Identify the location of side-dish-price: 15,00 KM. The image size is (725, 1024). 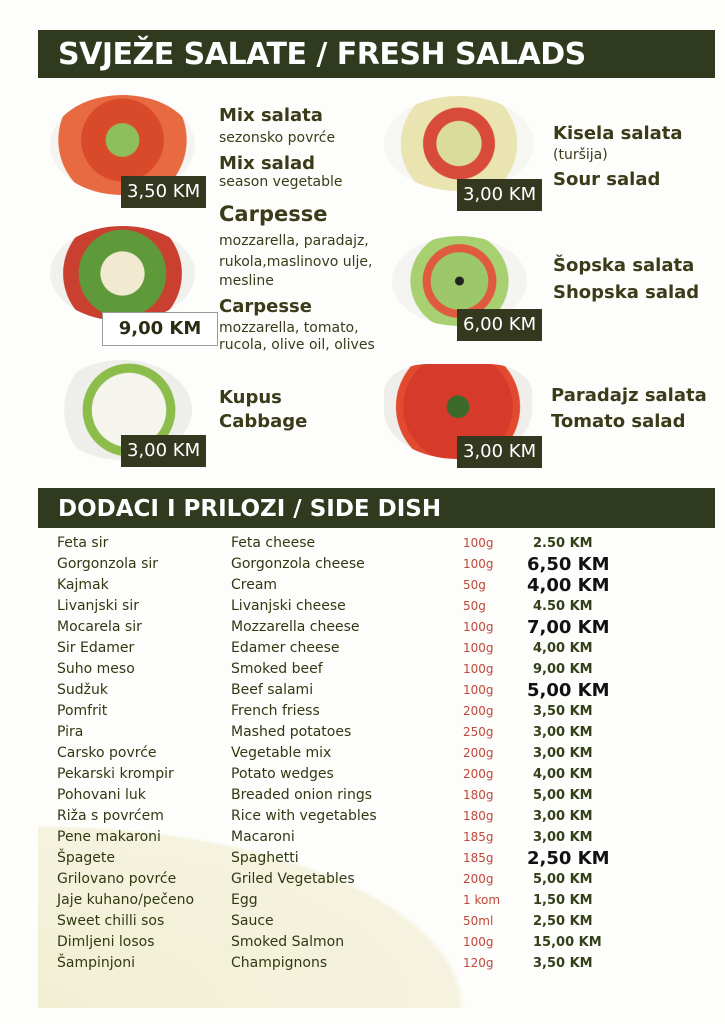
(567, 942).